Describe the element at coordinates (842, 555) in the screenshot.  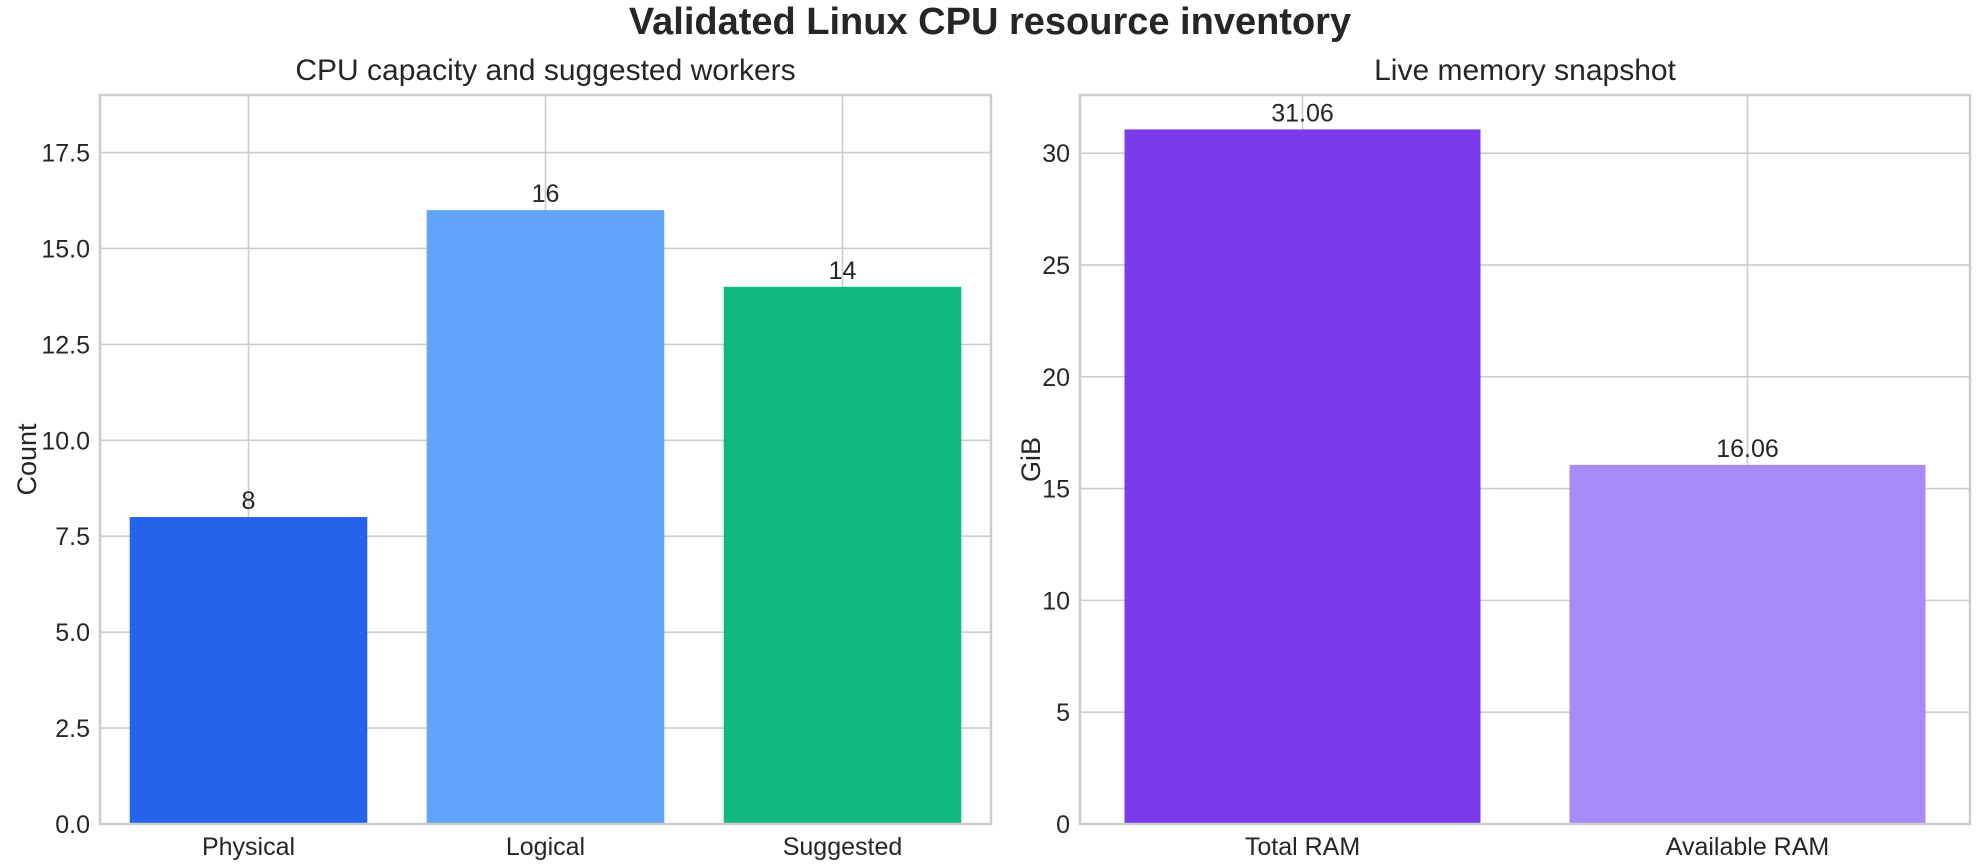
I see `chart1-bar-suggested` at that location.